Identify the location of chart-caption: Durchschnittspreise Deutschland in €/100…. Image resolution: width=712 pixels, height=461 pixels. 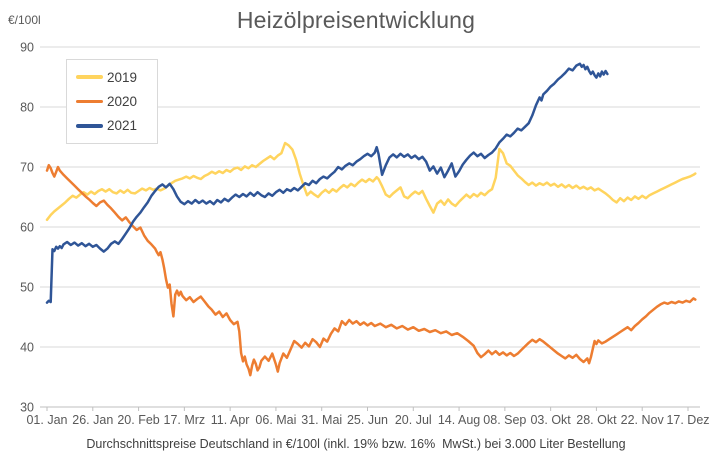
(356, 444).